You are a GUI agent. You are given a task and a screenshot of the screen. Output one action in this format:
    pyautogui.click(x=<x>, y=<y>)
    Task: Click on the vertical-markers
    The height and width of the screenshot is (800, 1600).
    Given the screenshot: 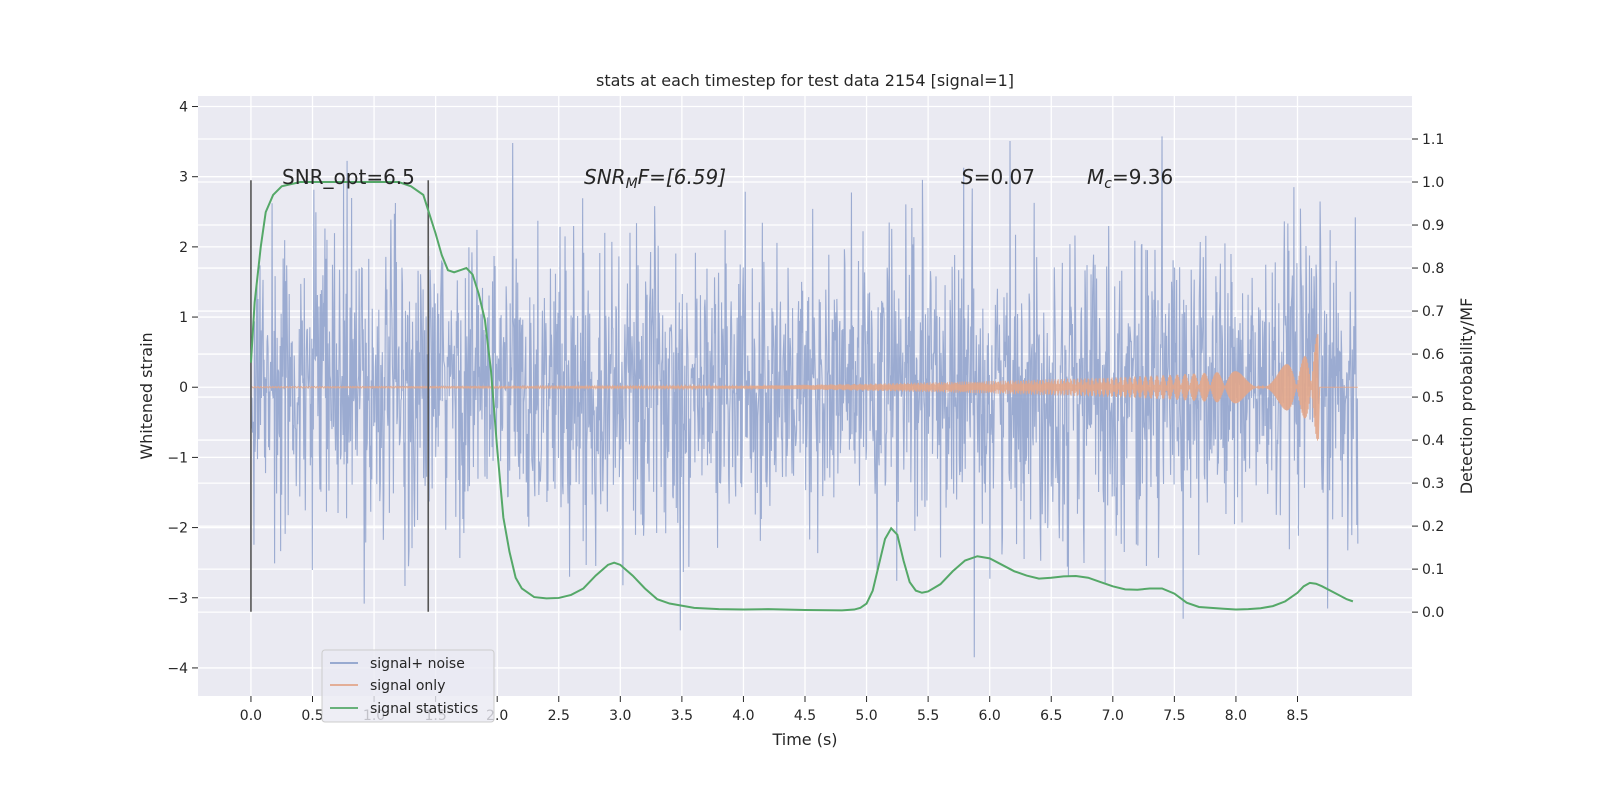 What is the action you would take?
    pyautogui.click(x=340, y=396)
    